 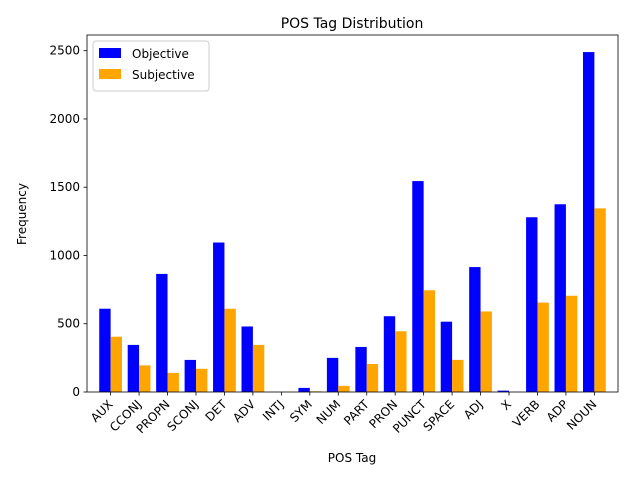 What do you see at coordinates (372, 378) in the screenshot?
I see `bar-subjective-part` at bounding box center [372, 378].